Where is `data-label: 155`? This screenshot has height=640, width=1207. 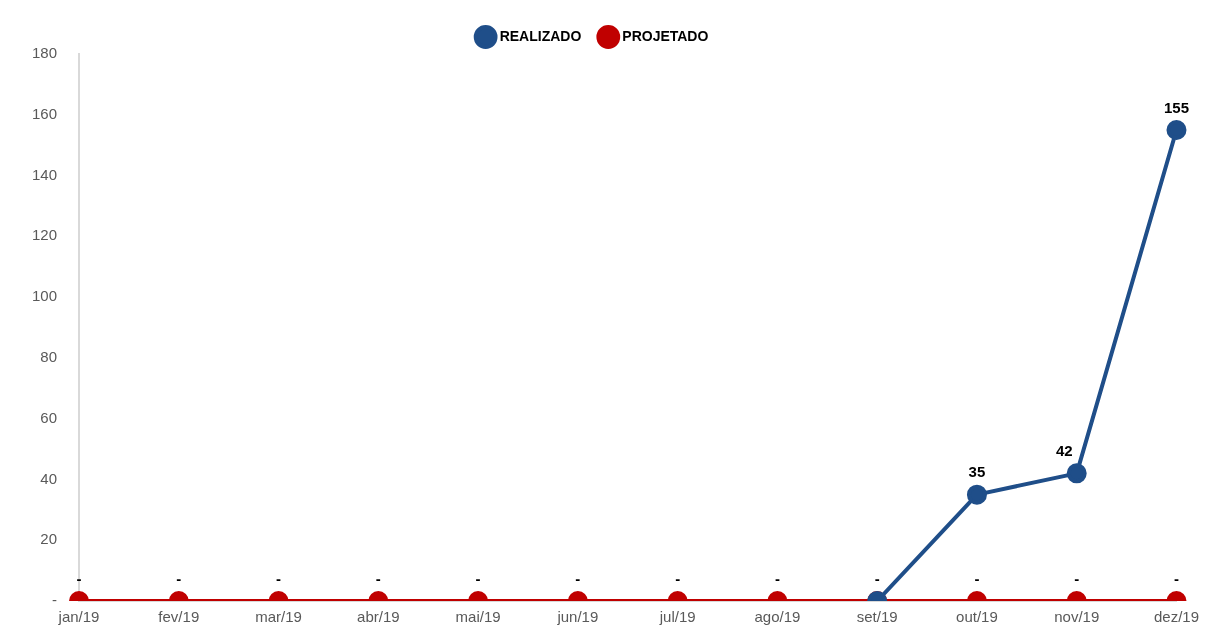 data-label: 155 is located at coordinates (1176, 107).